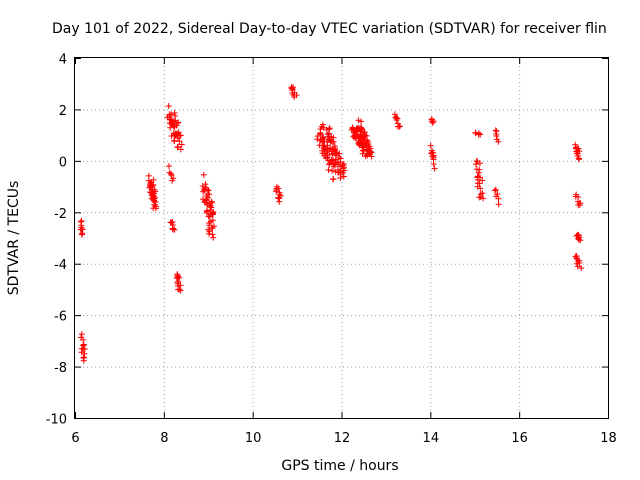 This screenshot has height=480, width=640. Describe the element at coordinates (56, 420) in the screenshot. I see `y-tick-label: -10` at that location.